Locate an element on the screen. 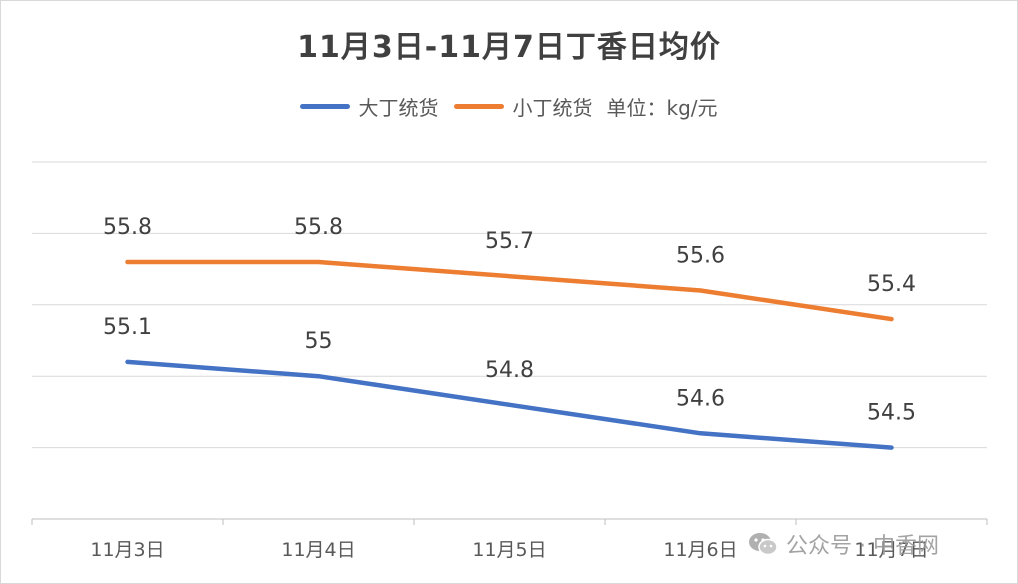 The height and width of the screenshot is (584, 1018). legend-label-series-1: 大丁统货 is located at coordinates (398, 108).